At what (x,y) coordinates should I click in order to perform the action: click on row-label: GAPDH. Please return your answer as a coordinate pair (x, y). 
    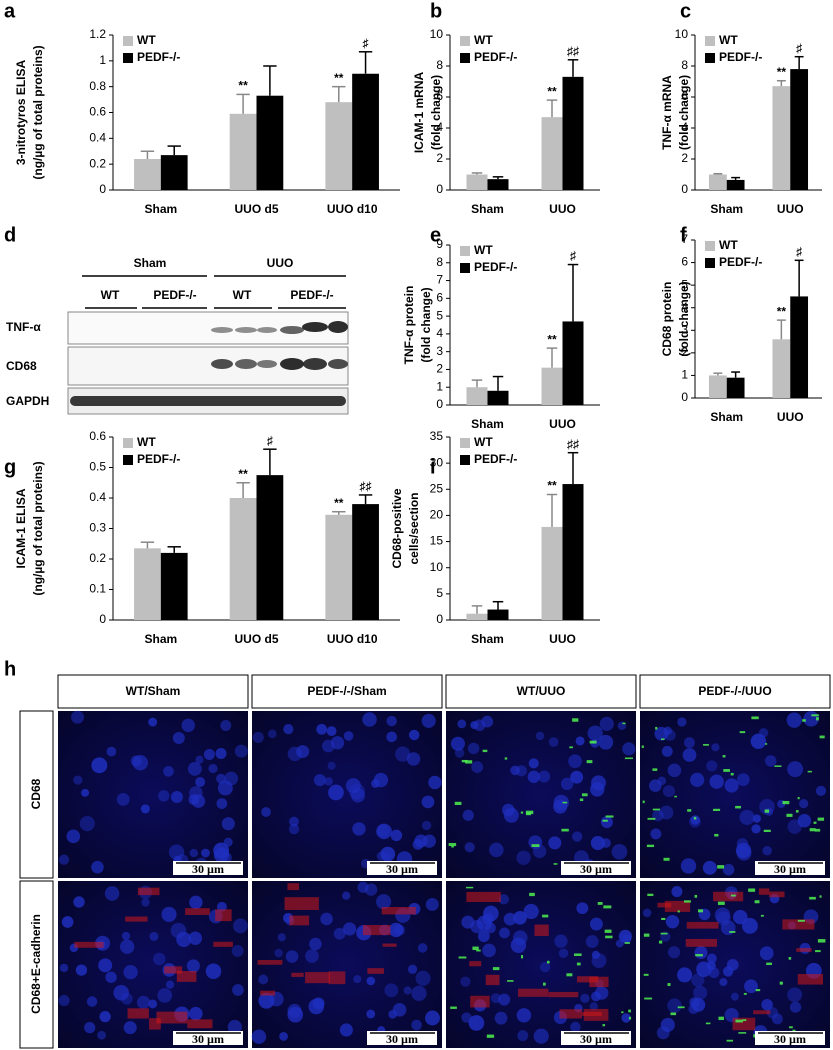
    Looking at the image, I should click on (27, 401).